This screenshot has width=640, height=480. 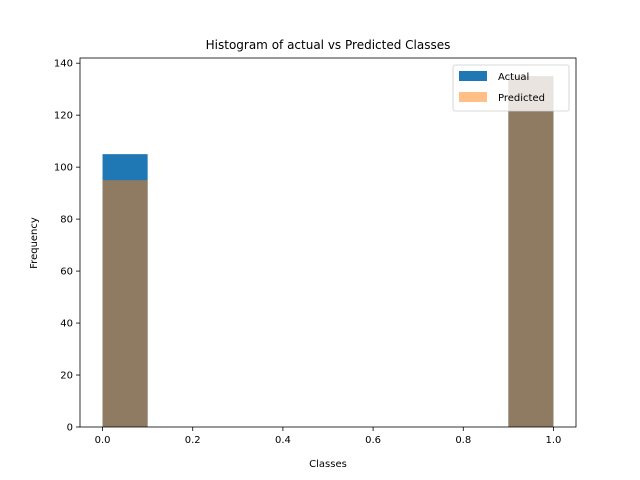 What do you see at coordinates (283, 440) in the screenshot?
I see `x-tick-label: 0.4` at bounding box center [283, 440].